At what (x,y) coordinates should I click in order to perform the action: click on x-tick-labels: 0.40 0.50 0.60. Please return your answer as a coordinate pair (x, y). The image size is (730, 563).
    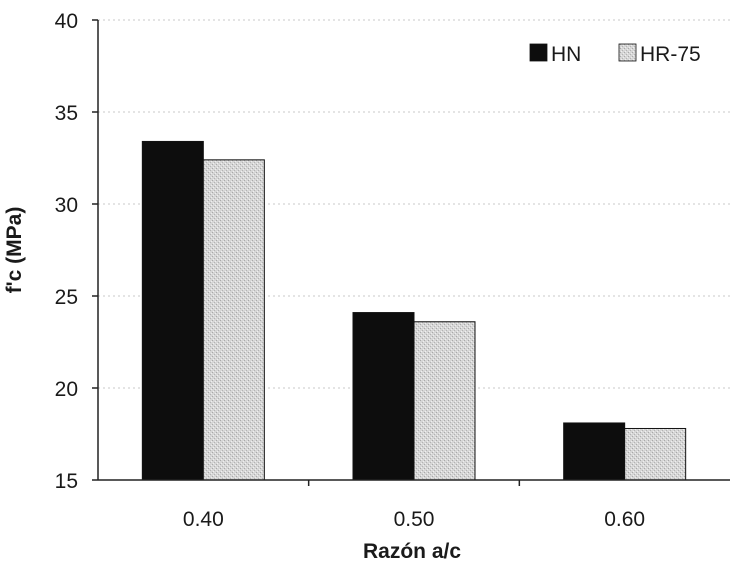
    Looking at the image, I should click on (414, 519).